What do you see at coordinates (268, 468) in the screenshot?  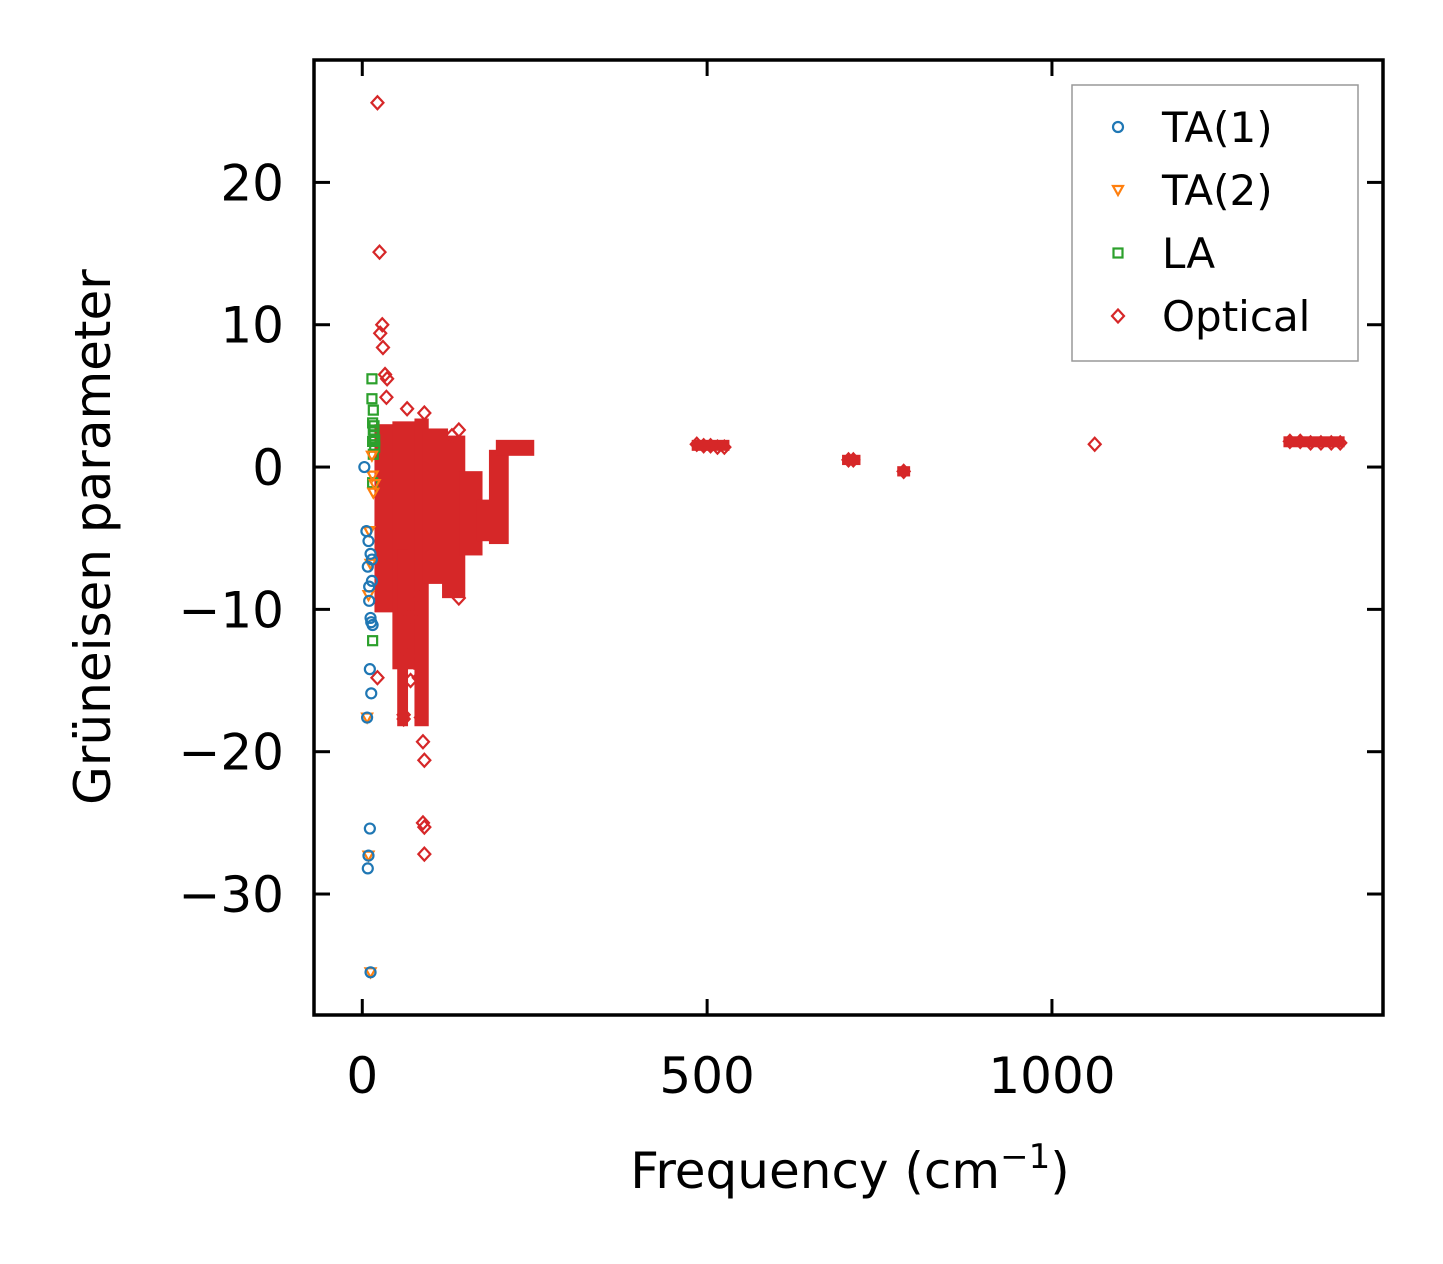 I see `y-tick-label: 0` at bounding box center [268, 468].